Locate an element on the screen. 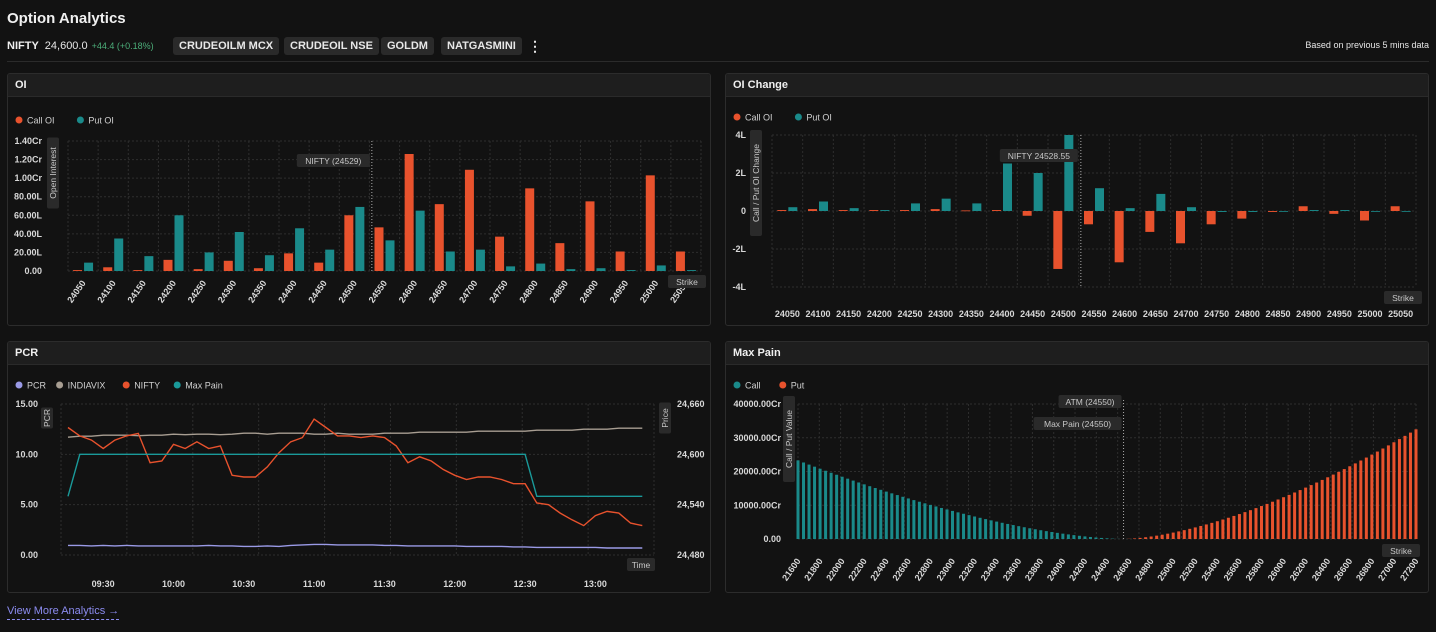 The height and width of the screenshot is (632, 1436). pcr-y-right-tick: 24,540 is located at coordinates (691, 505).